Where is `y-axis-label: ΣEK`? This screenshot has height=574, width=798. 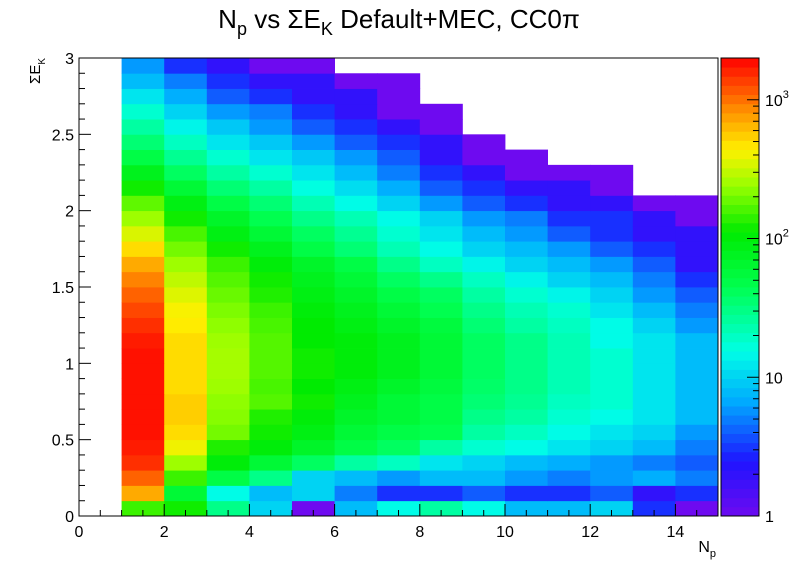
y-axis-label: ΣEK is located at coordinates (37, 71).